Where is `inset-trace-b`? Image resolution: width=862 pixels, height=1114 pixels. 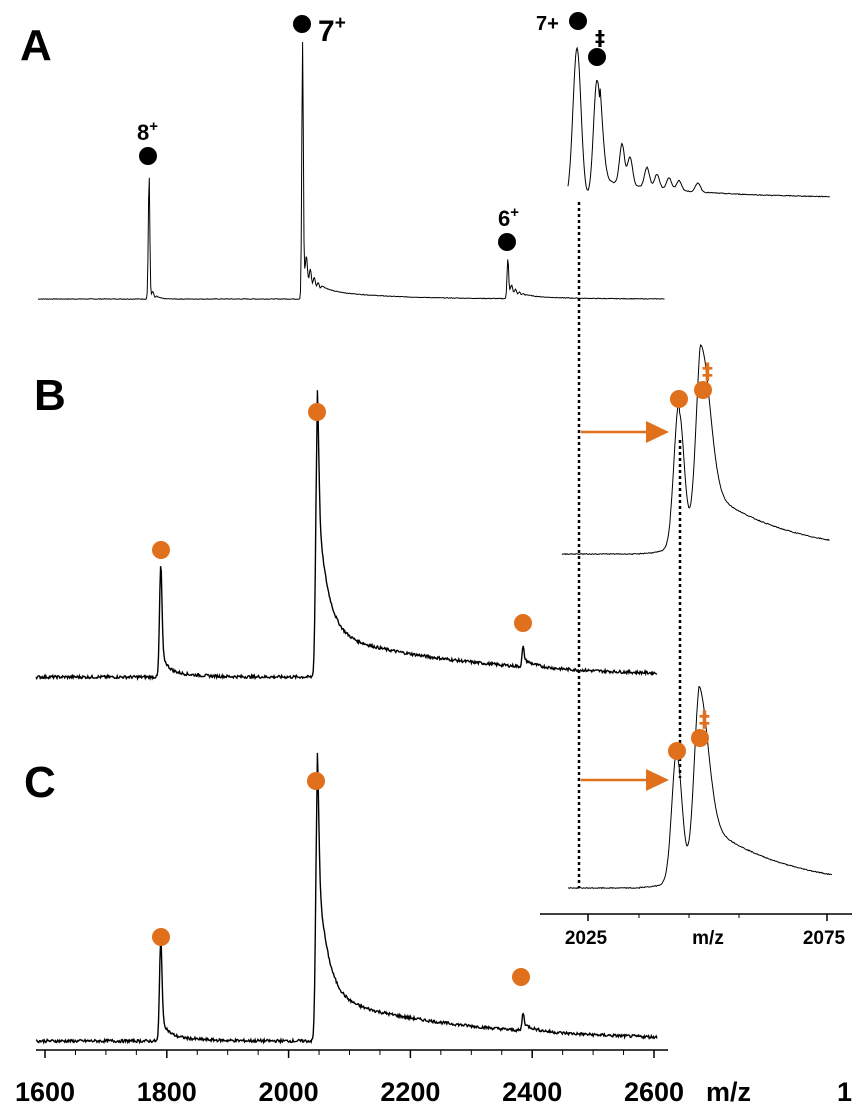
inset-trace-b is located at coordinates (695, 450).